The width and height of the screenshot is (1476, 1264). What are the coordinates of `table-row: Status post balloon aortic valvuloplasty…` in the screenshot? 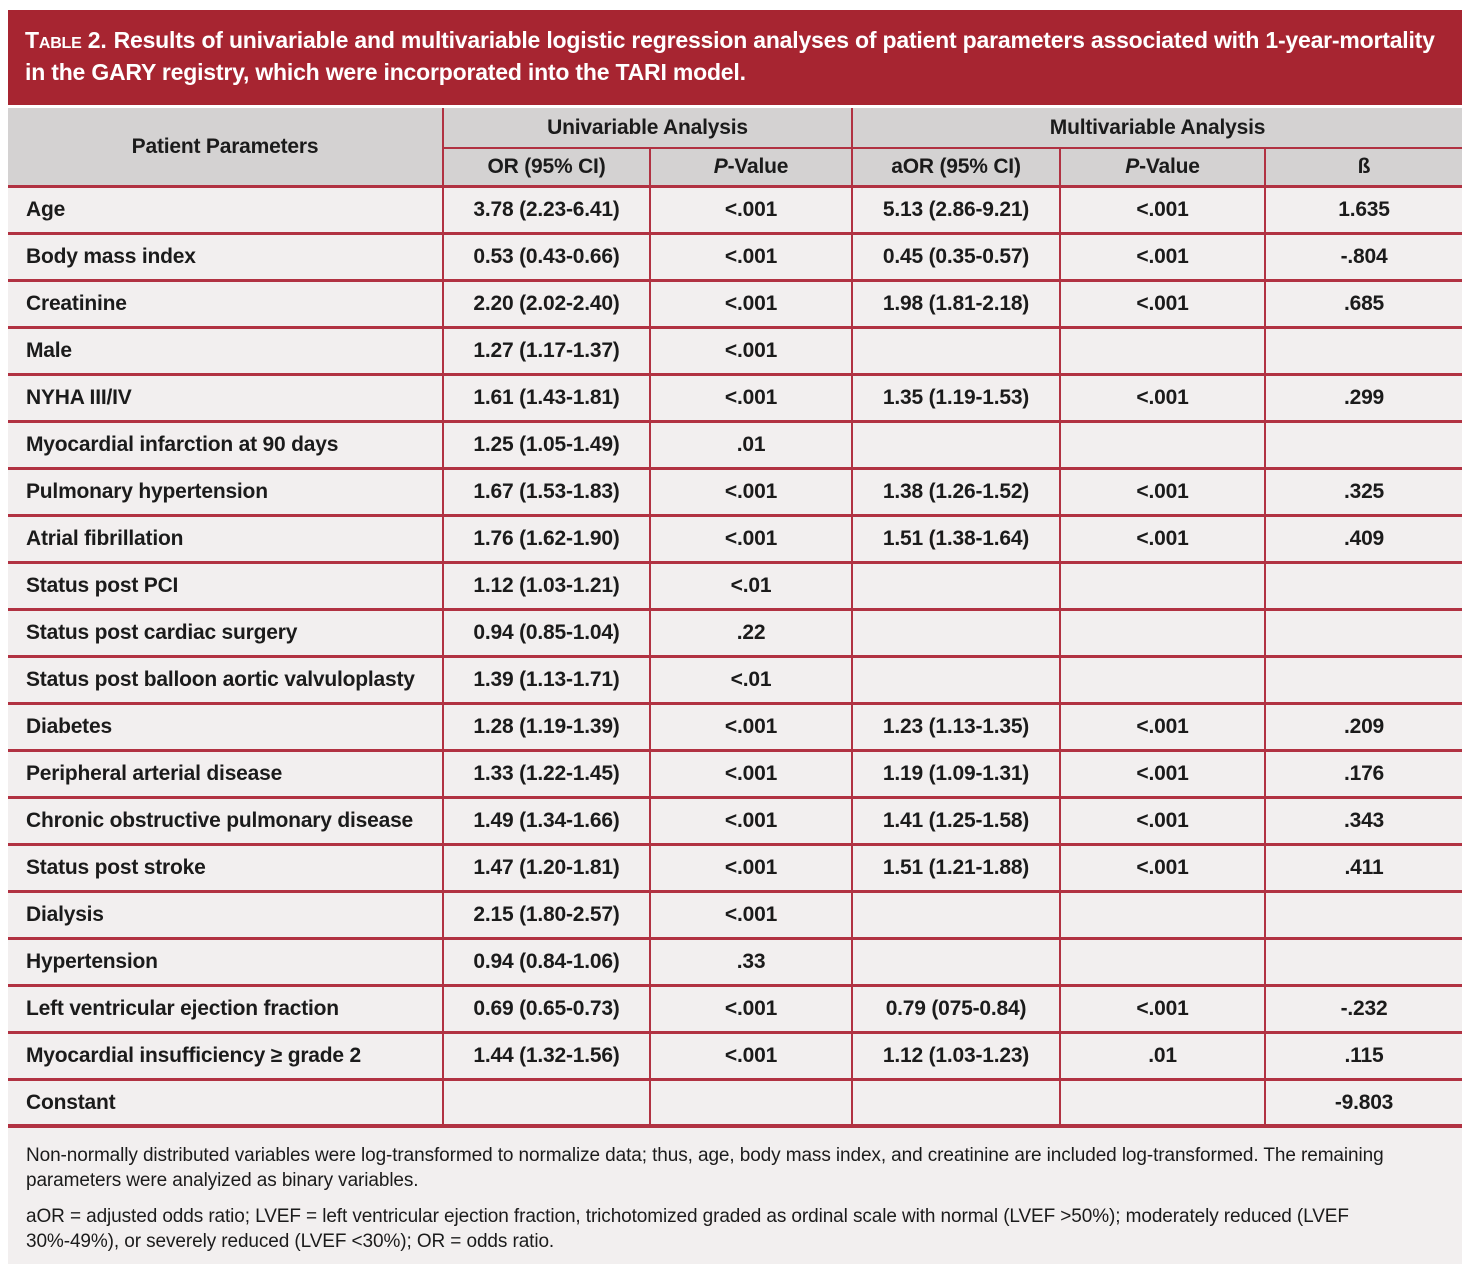 It's located at (735, 679).